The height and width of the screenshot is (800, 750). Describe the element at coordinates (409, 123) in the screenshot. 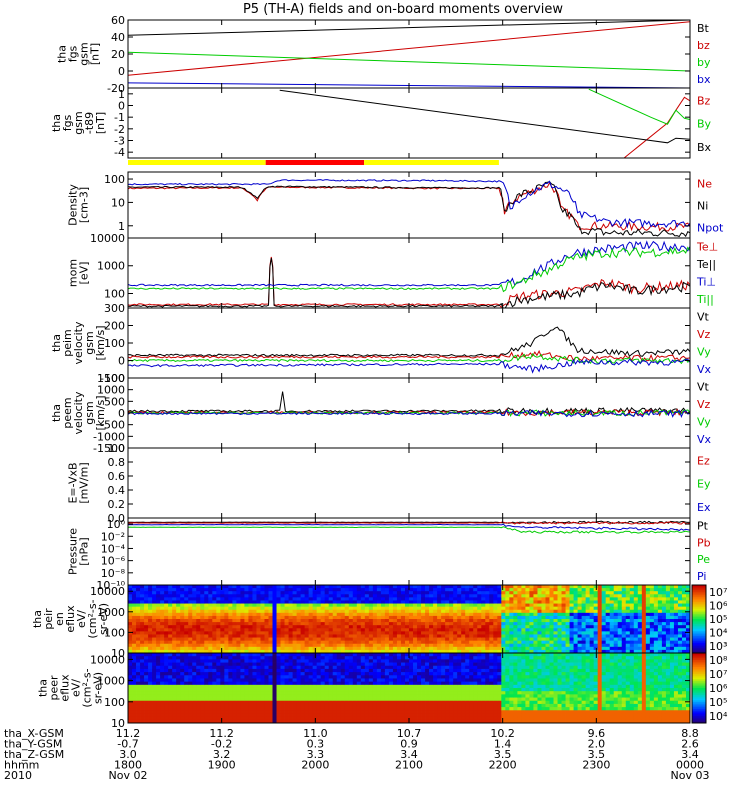

I see `panel-frame` at that location.